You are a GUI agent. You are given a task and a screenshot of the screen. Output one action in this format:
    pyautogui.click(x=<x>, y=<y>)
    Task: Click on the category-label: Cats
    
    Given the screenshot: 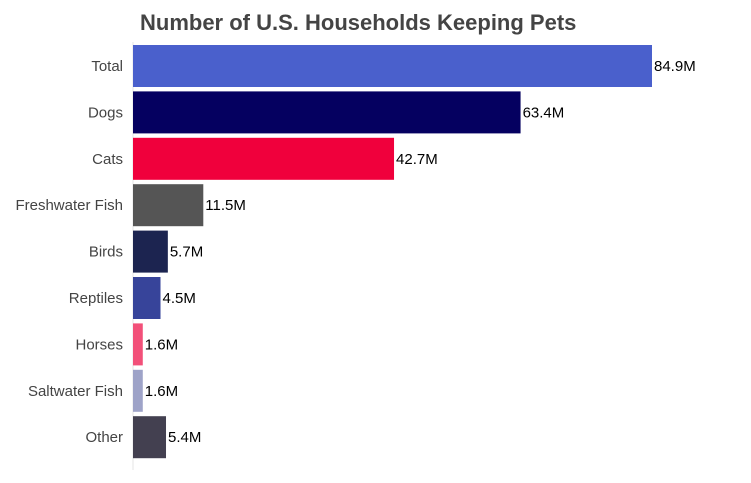 What is the action you would take?
    pyautogui.click(x=107, y=159)
    